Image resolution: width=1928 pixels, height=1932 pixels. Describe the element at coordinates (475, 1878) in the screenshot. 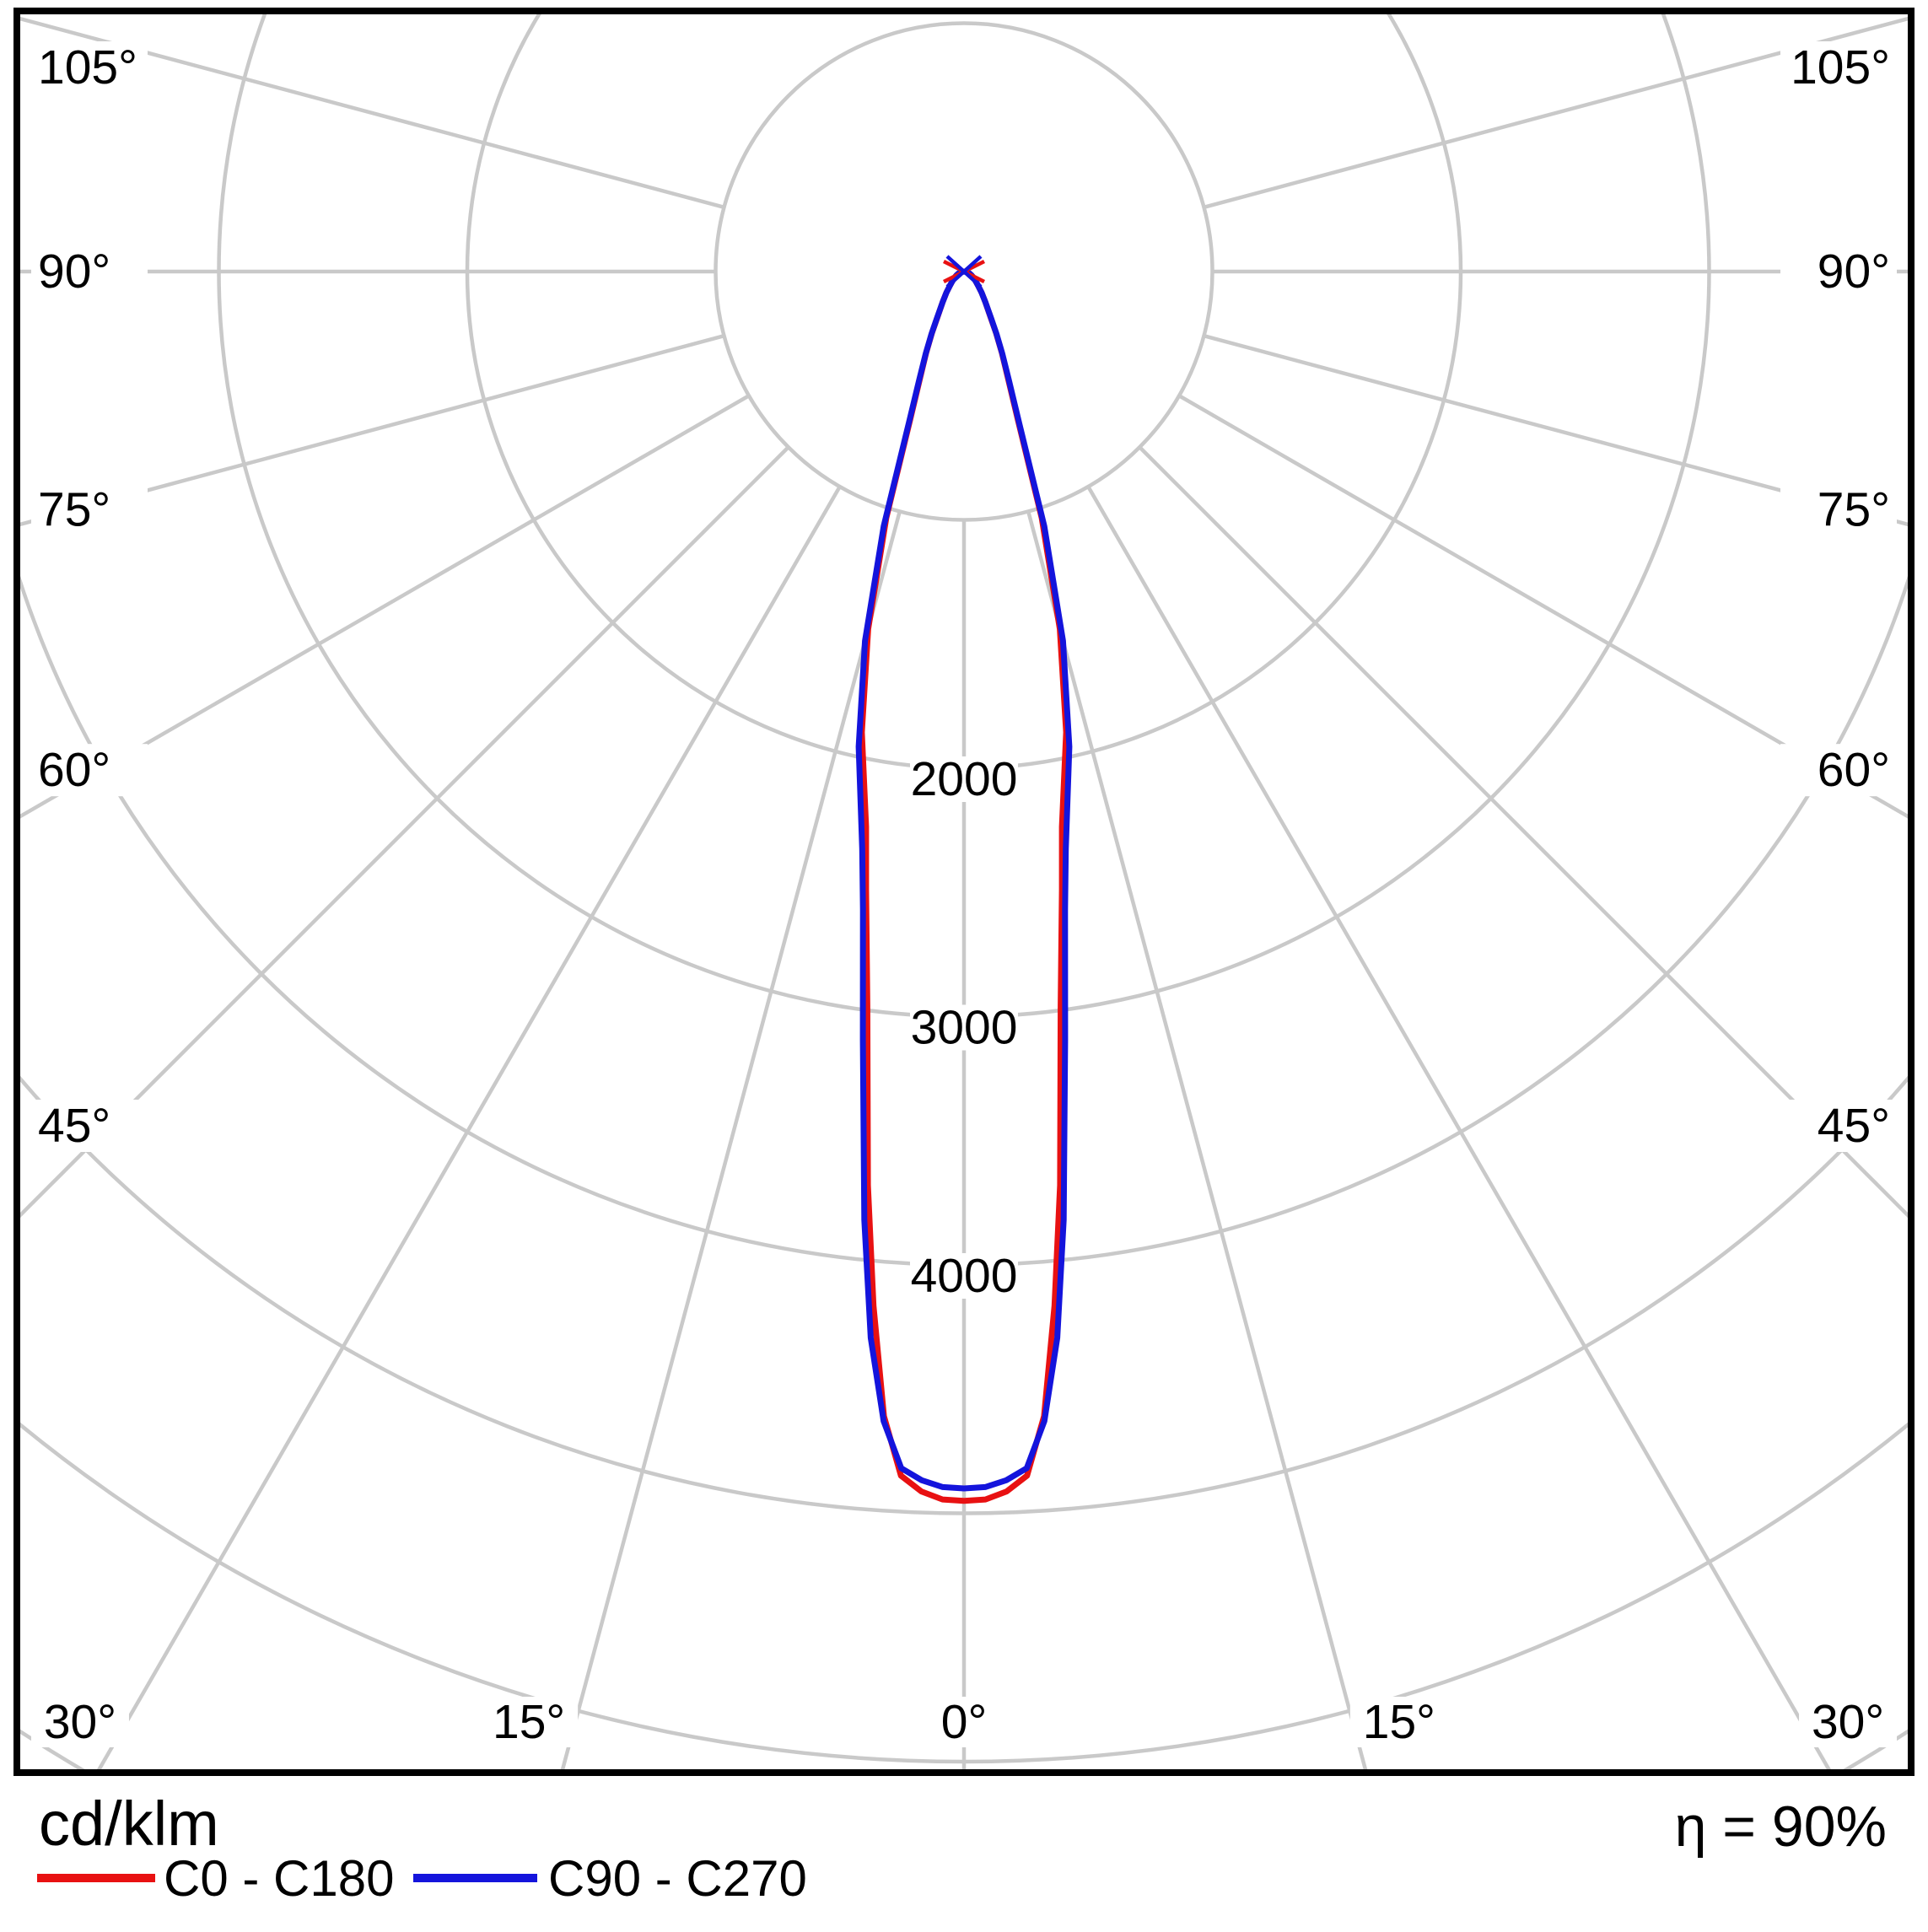

I see `legend-swatch-c90` at that location.